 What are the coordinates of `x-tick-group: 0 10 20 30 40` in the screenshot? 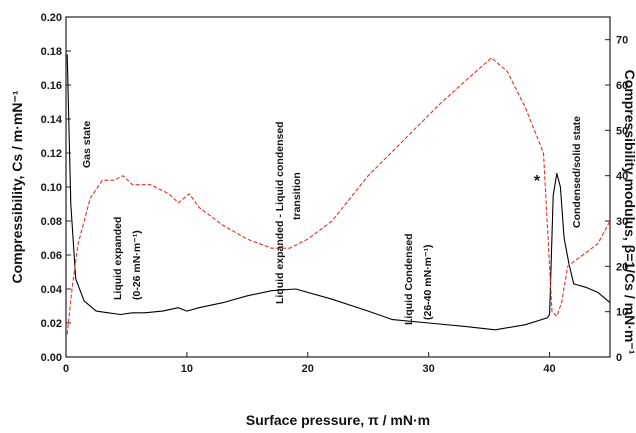 It's located at (309, 363).